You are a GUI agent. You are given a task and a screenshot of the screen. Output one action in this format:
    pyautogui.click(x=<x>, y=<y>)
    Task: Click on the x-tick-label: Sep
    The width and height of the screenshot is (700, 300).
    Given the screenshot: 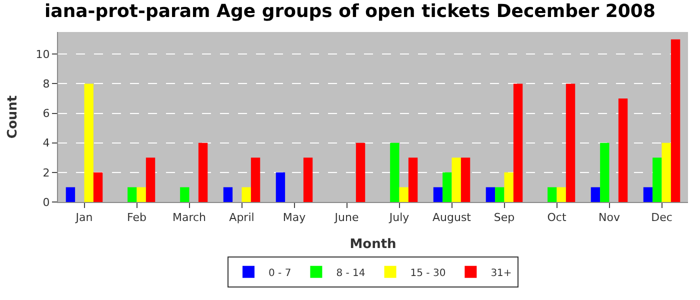 What is the action you would take?
    pyautogui.click(x=504, y=217)
    